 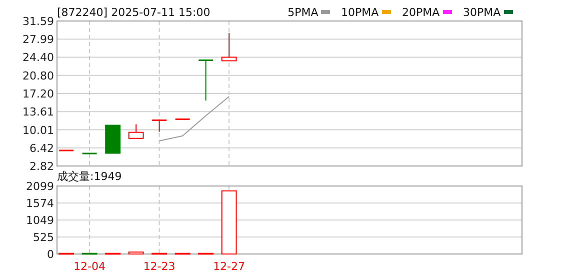 I want to click on legend-label: 20PMA, so click(x=421, y=12).